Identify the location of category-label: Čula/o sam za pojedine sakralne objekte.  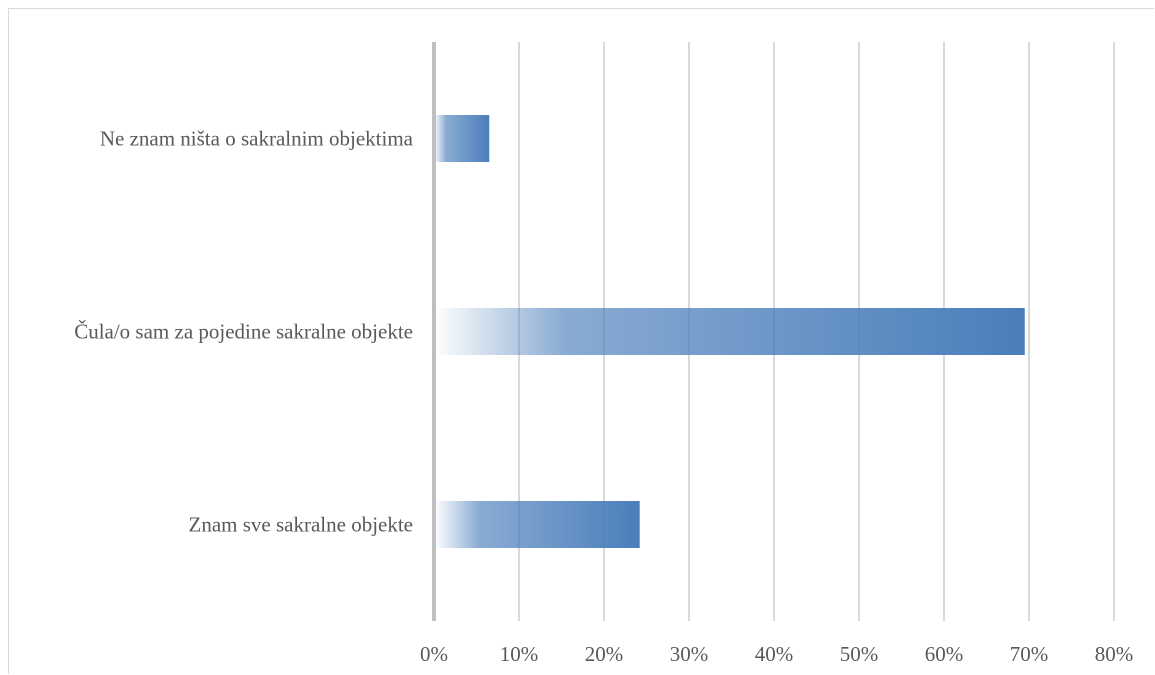
(243, 332).